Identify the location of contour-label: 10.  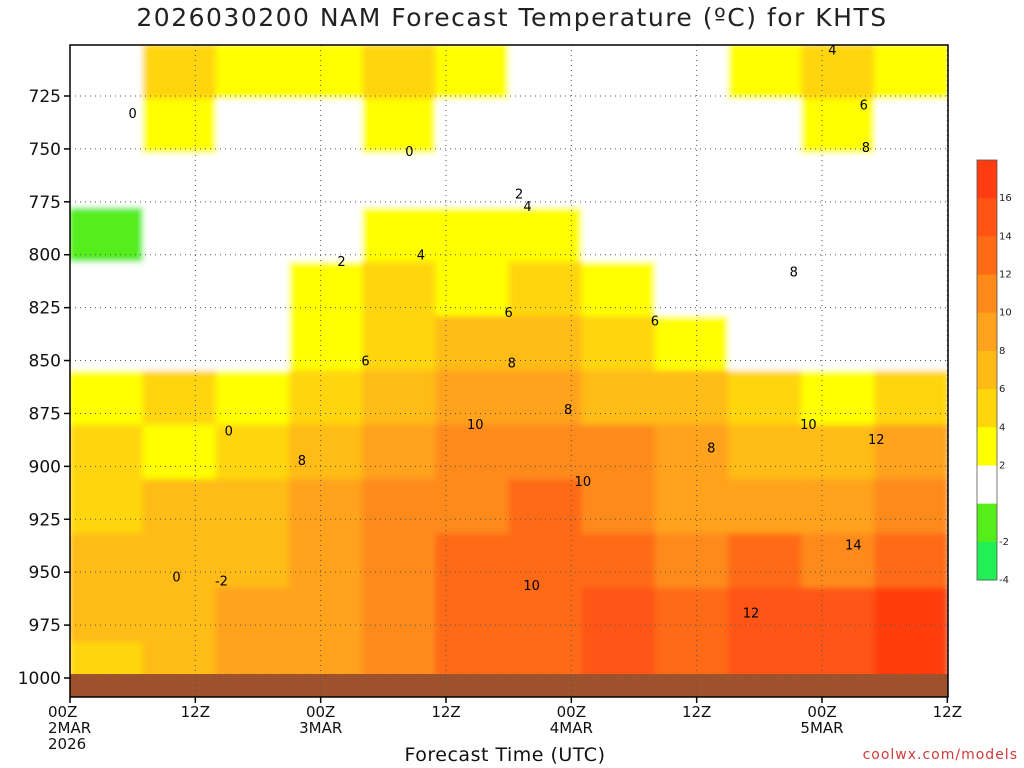
(583, 482).